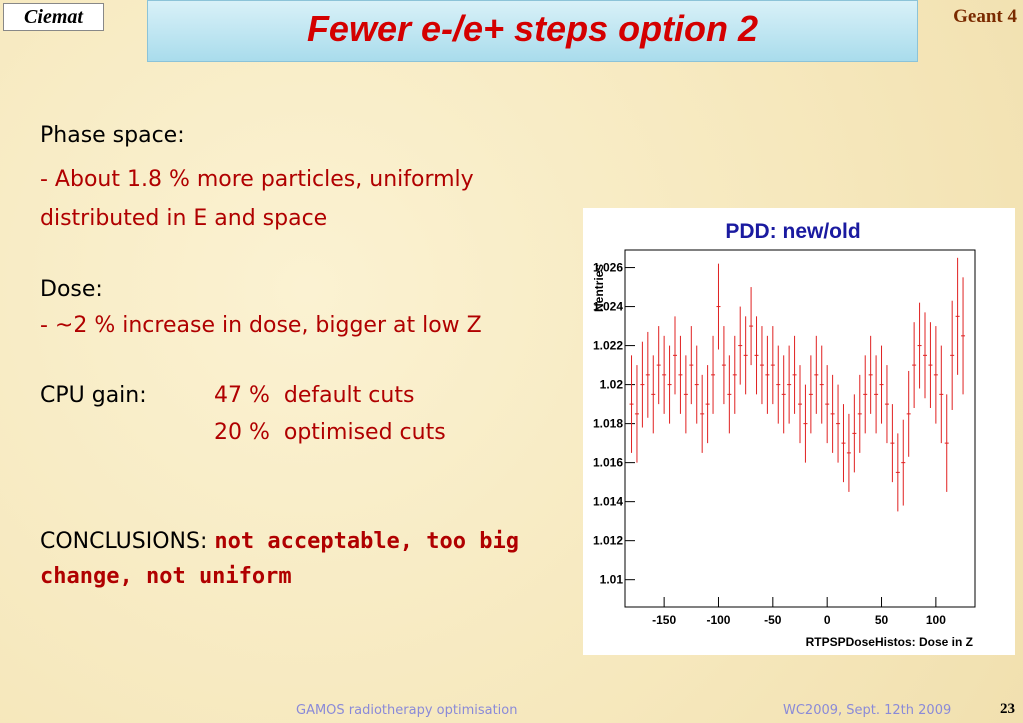  Describe the element at coordinates (1007, 709) in the screenshot. I see `page-number: 23` at that location.